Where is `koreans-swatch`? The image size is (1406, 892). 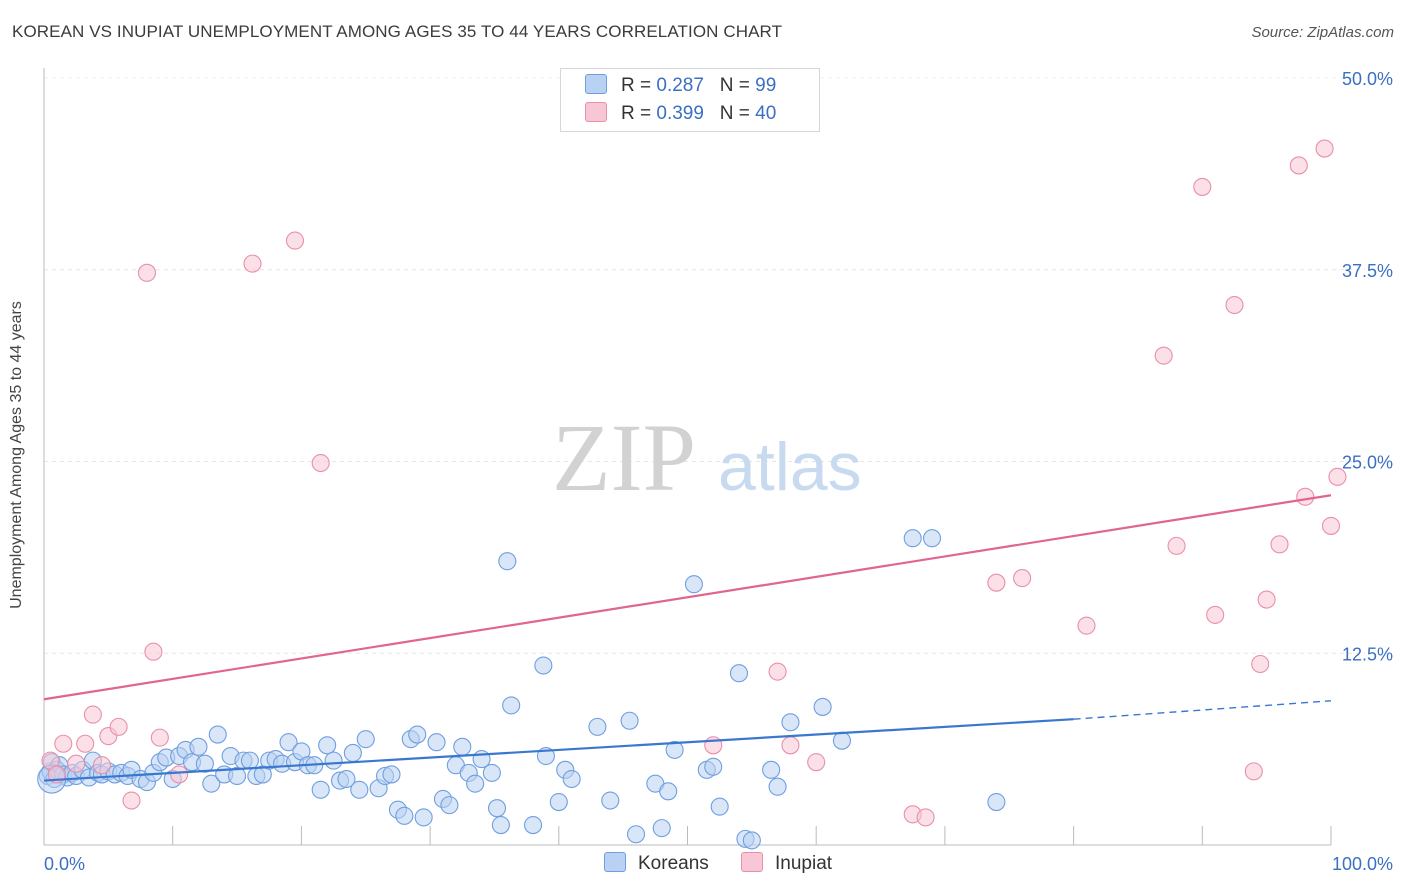
koreans-swatch is located at coordinates (596, 84).